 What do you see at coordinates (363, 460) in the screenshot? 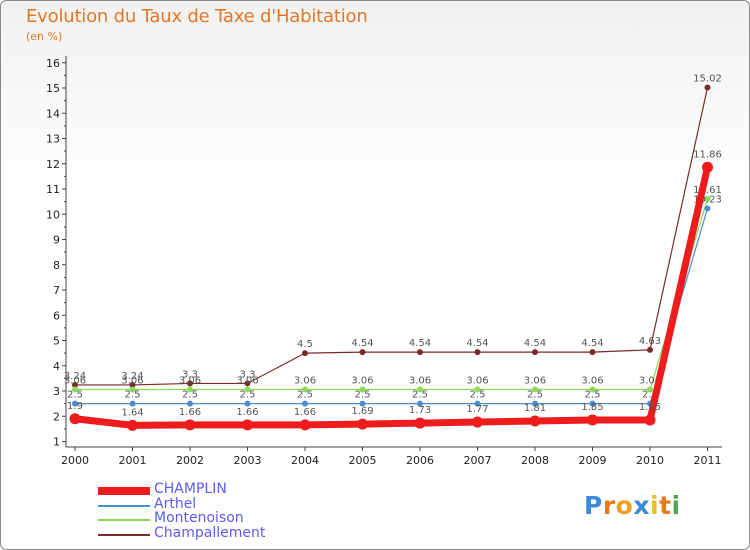
I see `x-tick-label: 2005` at bounding box center [363, 460].